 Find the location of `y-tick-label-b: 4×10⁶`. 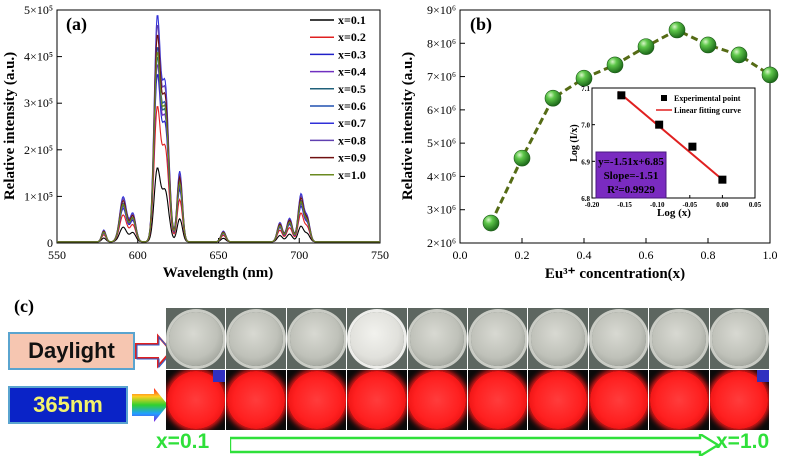

y-tick-label-b: 4×10⁶ is located at coordinates (441, 176).